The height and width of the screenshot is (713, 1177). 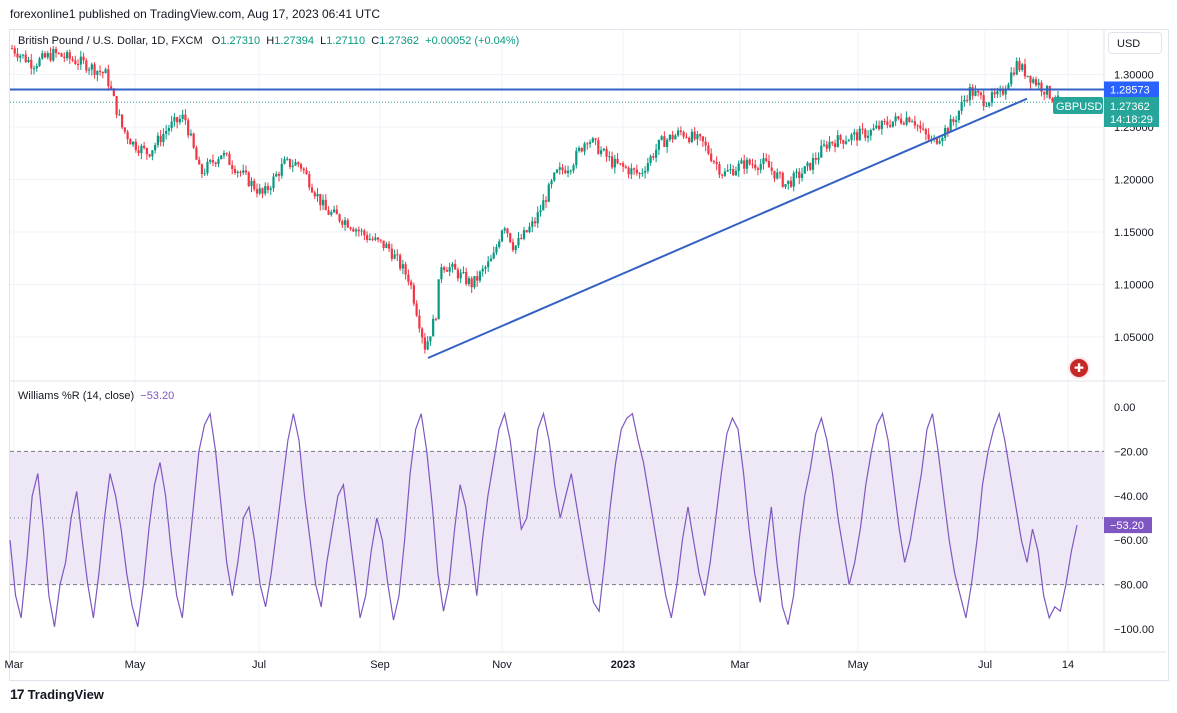 I want to click on uk-flag-icon: ✚, so click(x=1079, y=368).